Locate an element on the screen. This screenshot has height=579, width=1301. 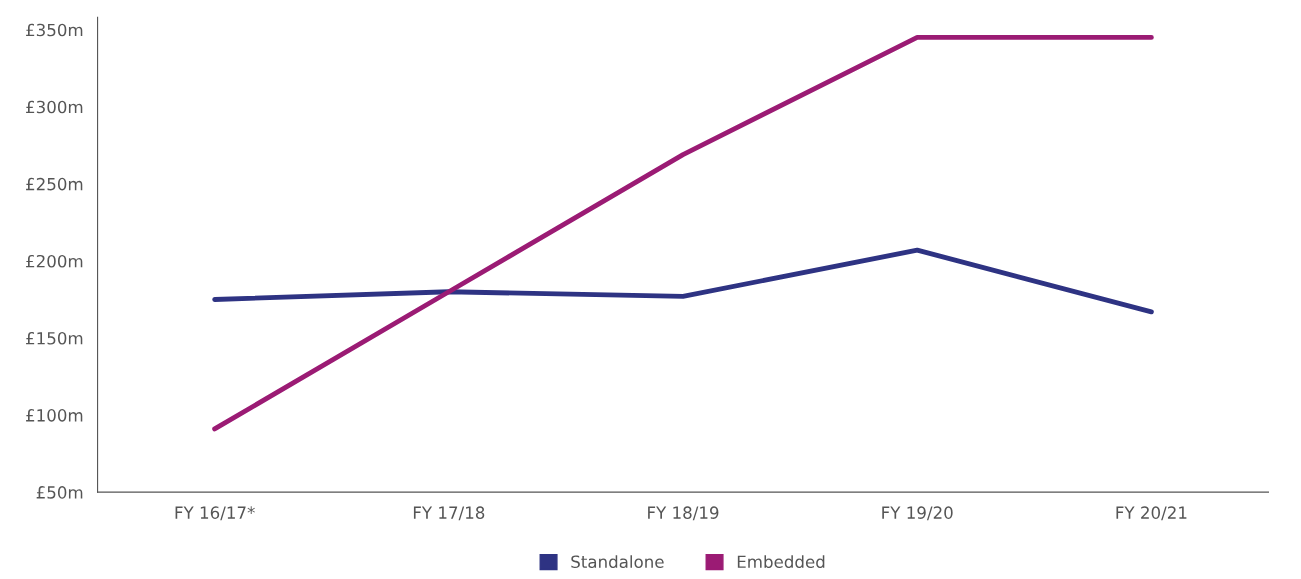
x-tick-label: FY 17/18 is located at coordinates (449, 513).